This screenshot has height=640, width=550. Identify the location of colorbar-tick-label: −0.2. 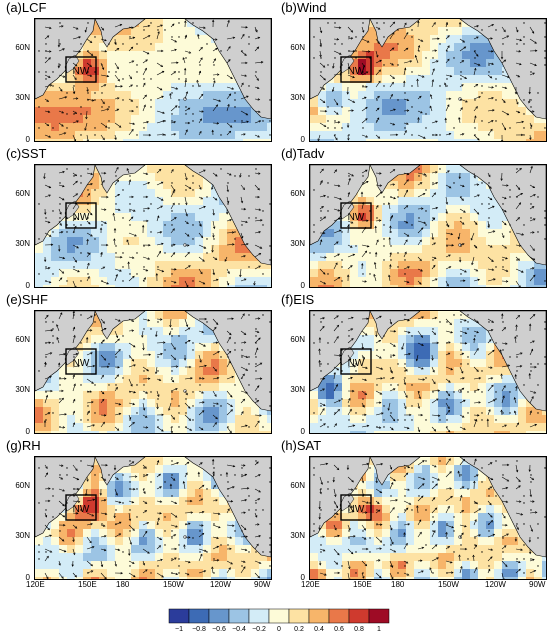
(259, 629).